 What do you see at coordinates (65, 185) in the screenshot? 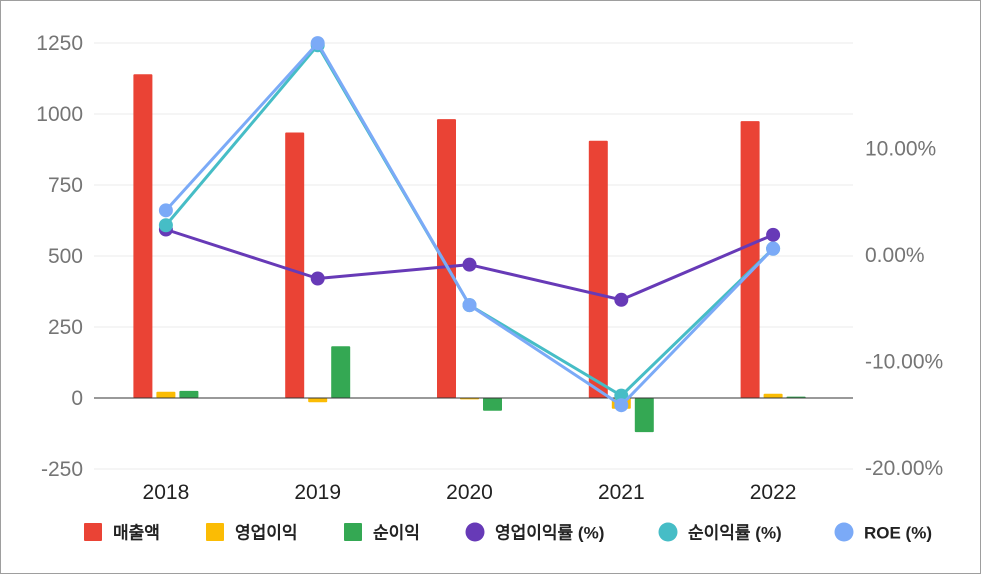
I see `left-y-tick-label: 750` at bounding box center [65, 185].